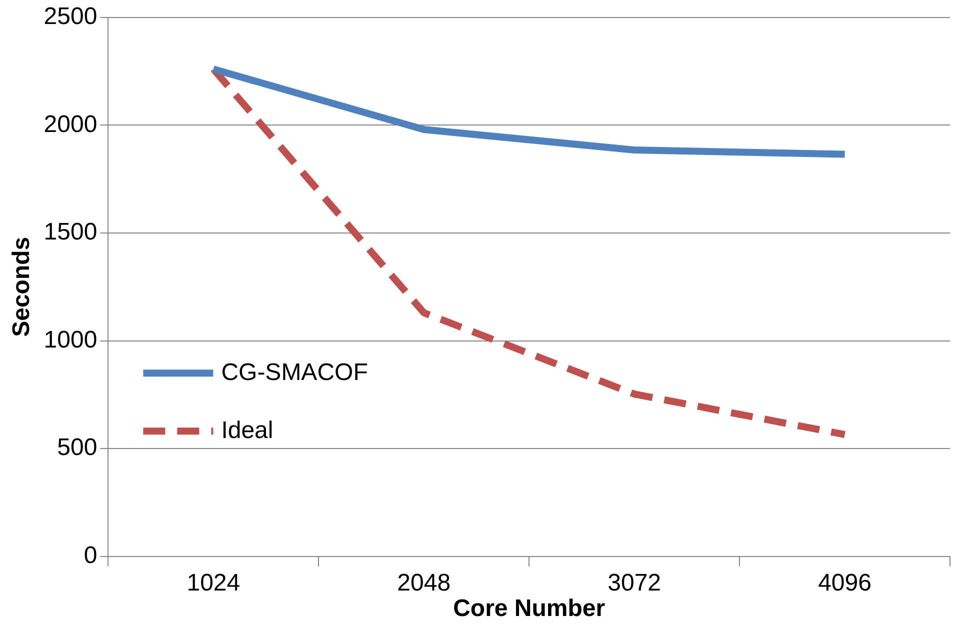 The height and width of the screenshot is (628, 954). Describe the element at coordinates (77, 448) in the screenshot. I see `y-tick-label: 500` at that location.